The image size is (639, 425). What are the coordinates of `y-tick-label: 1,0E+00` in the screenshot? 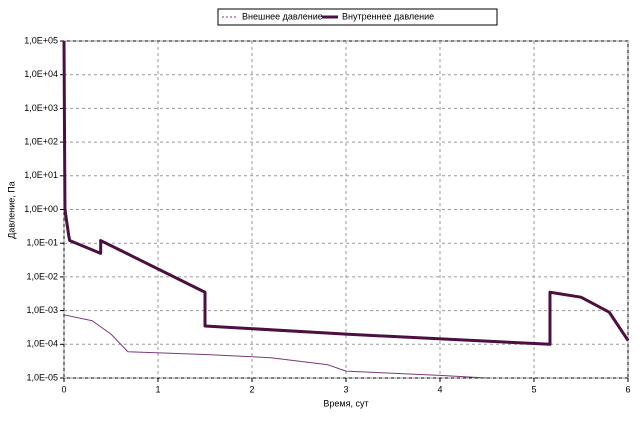 It's located at (41, 209).